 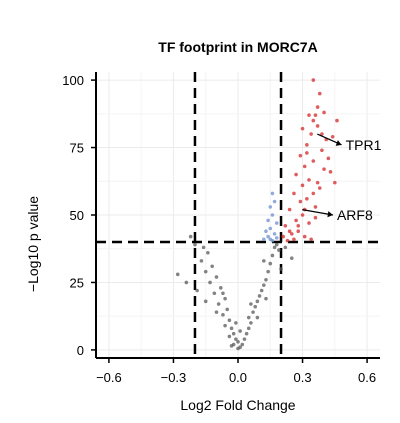 What do you see at coordinates (318, 212) in the screenshot?
I see `annotation-arrow` at bounding box center [318, 212].